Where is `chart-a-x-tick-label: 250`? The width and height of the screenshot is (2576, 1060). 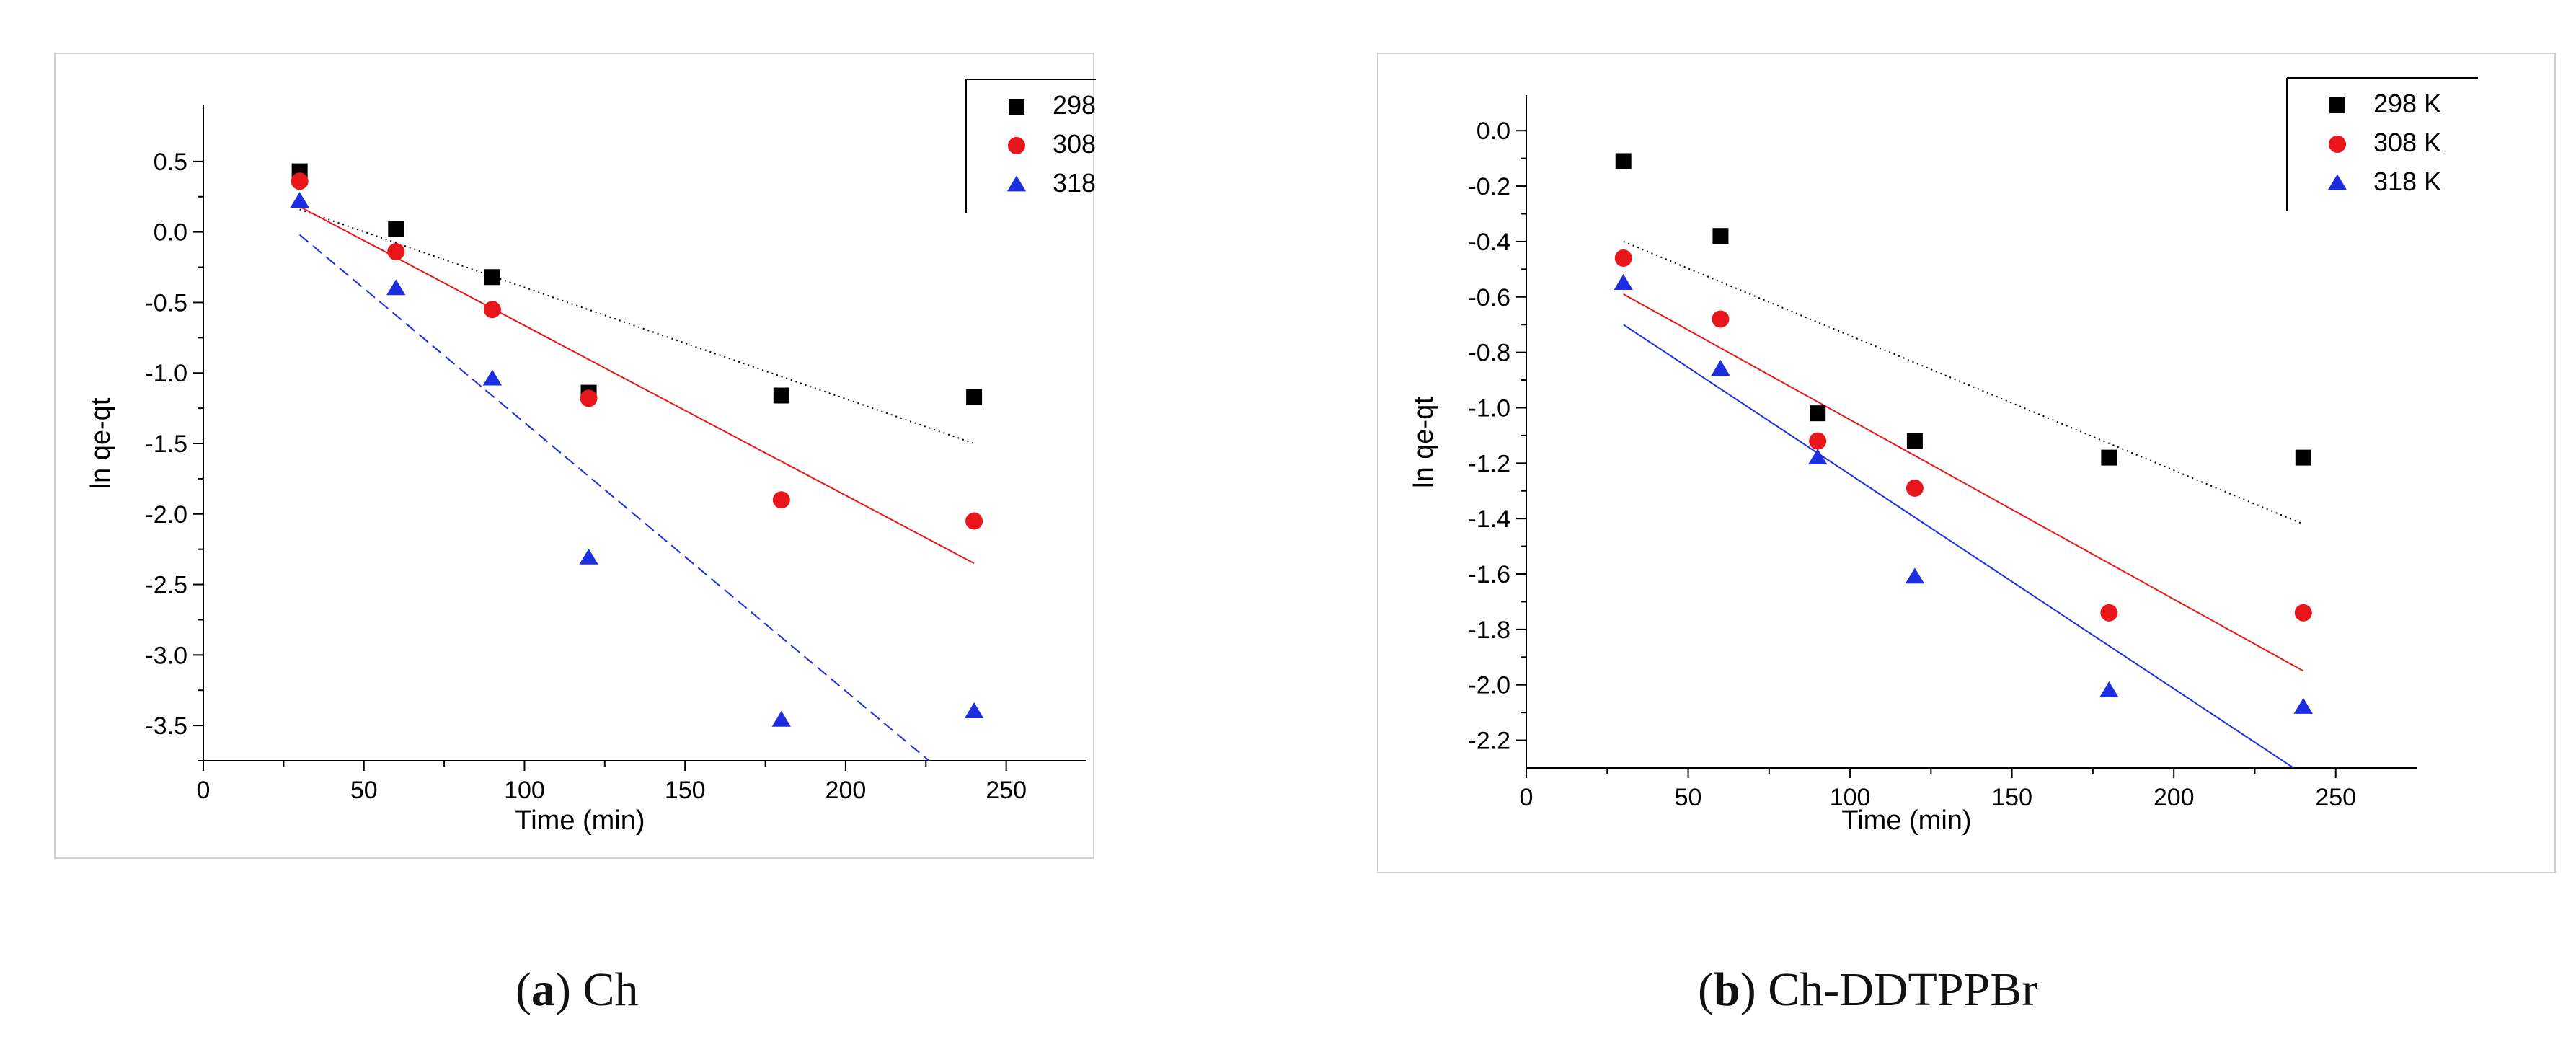 chart-a-x-tick-label: 250 is located at coordinates (1006, 791).